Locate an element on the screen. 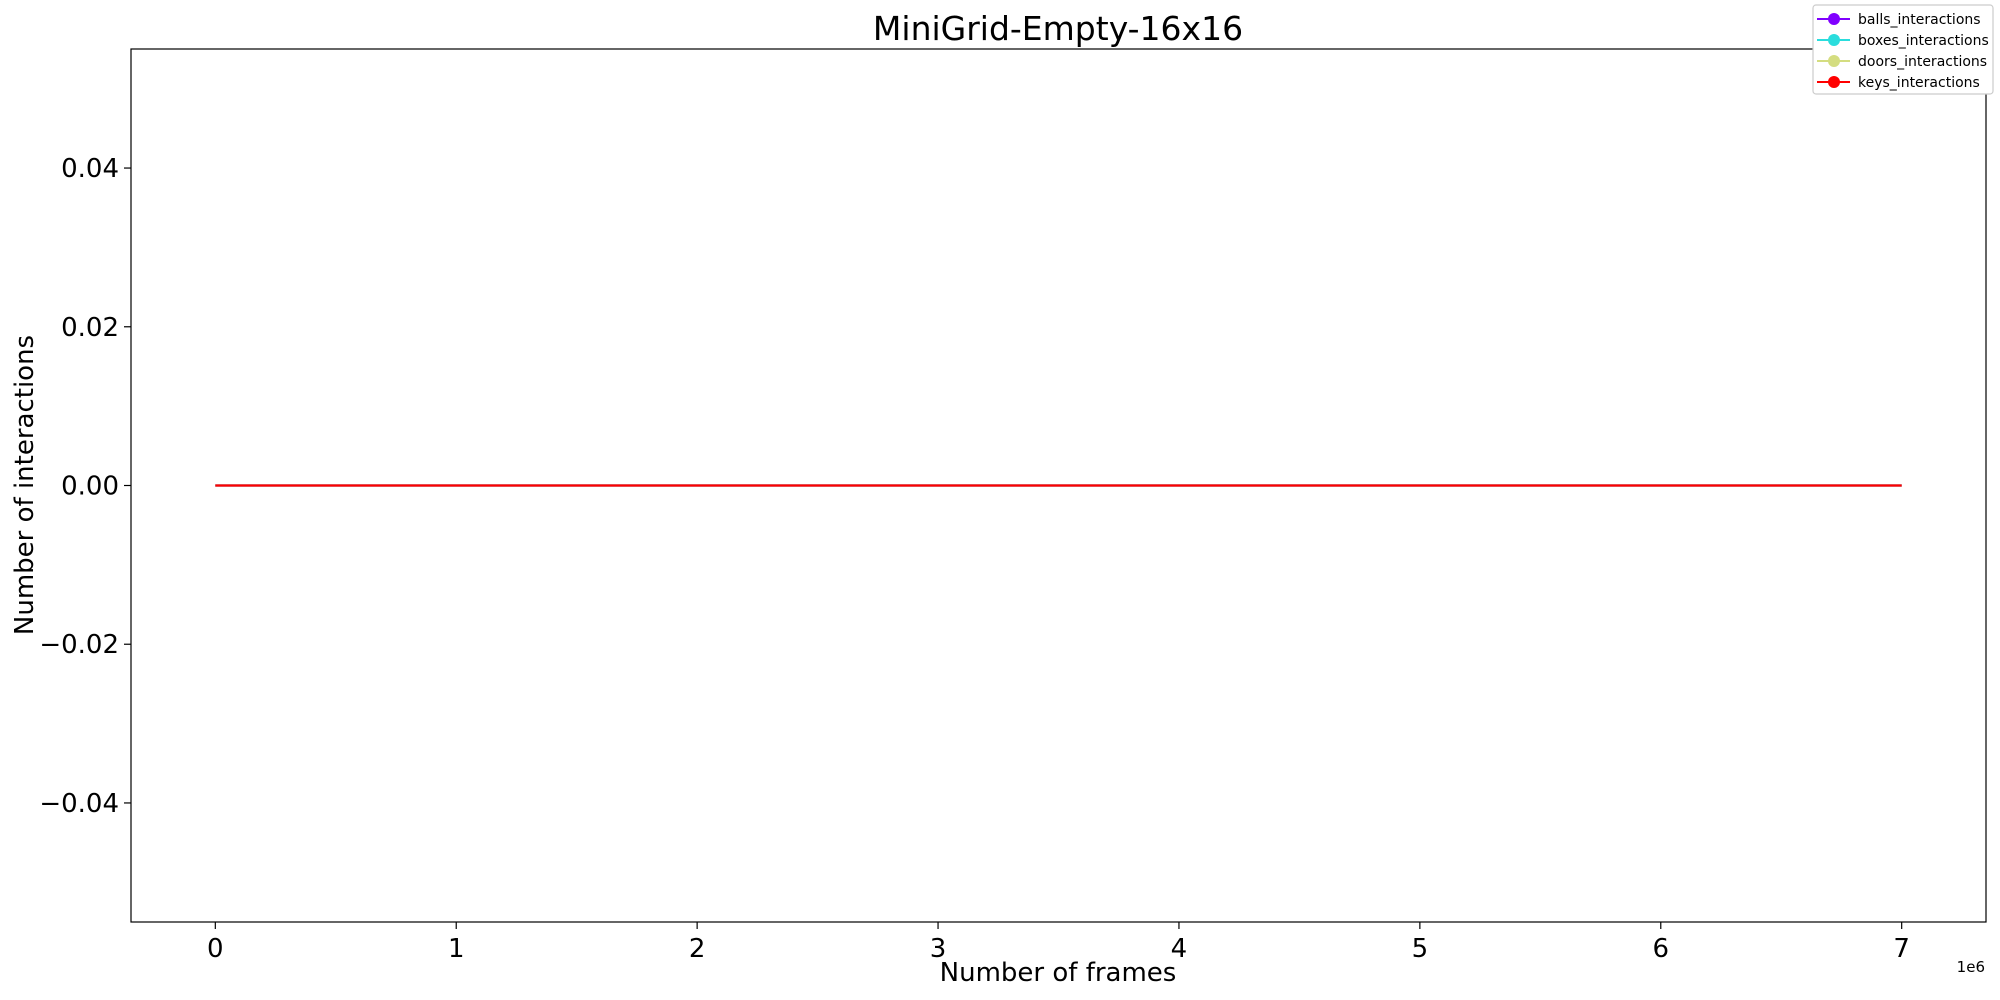 The image size is (2000, 1000). y-tick-label: 0.04 is located at coordinates (90, 169).